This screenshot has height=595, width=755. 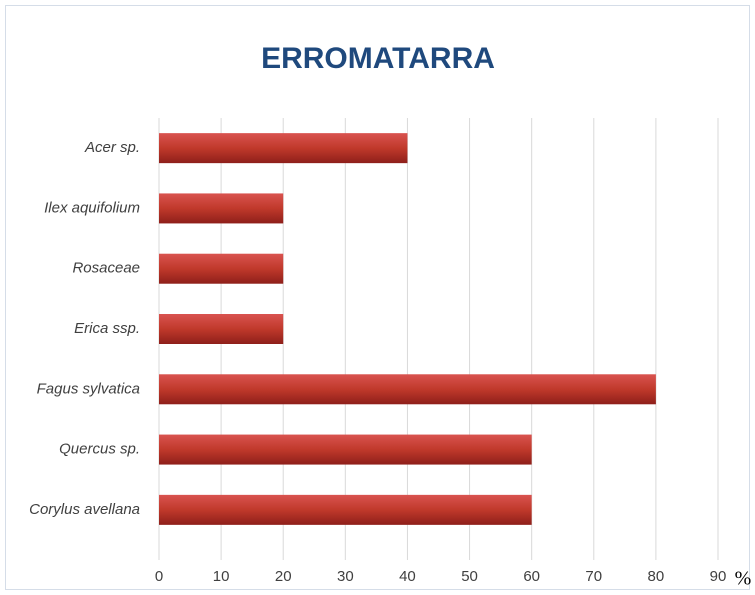 I want to click on x-tick-label: 30, so click(x=345, y=576).